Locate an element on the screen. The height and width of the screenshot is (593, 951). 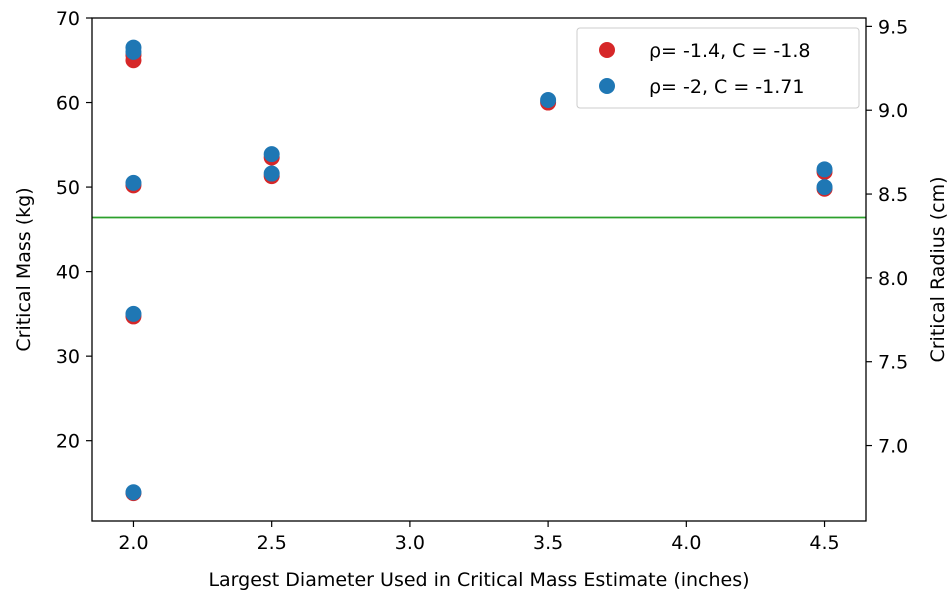
y2-tick-label: 8.0 is located at coordinates (893, 279).